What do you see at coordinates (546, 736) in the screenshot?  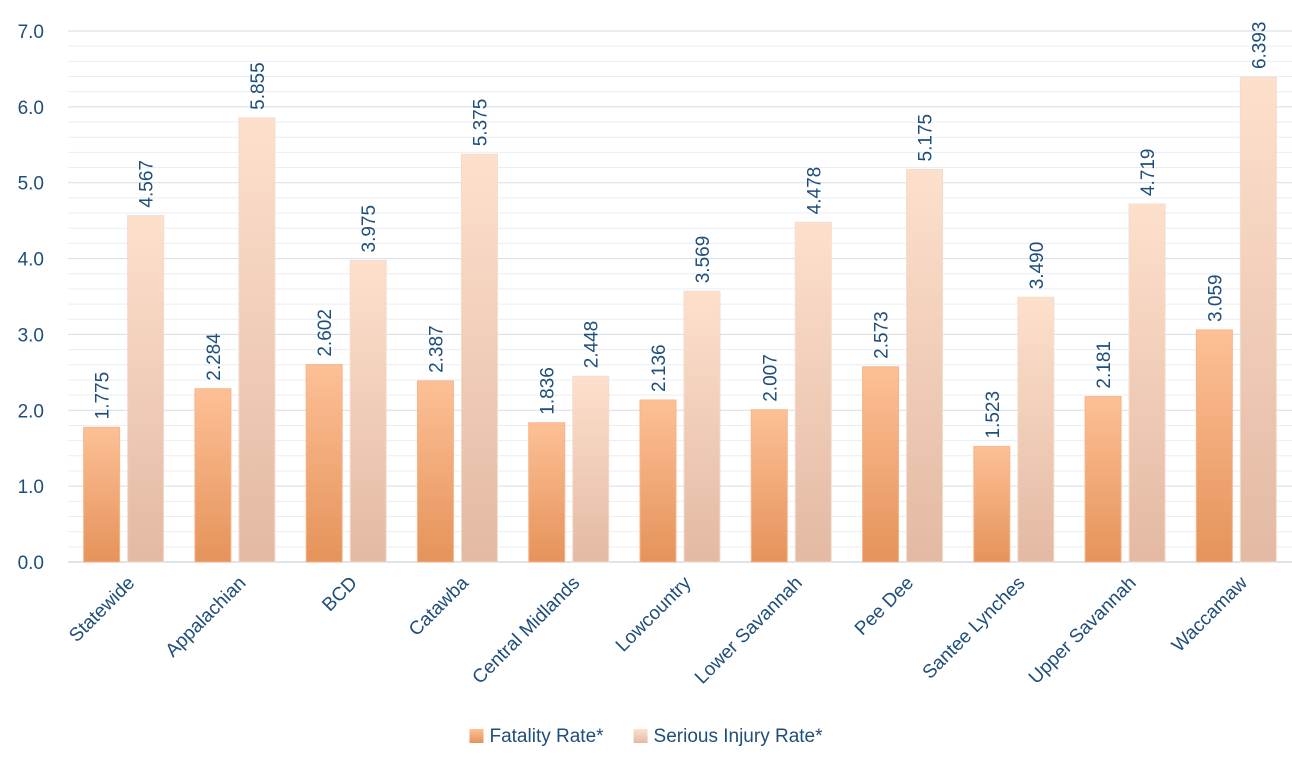 I see `legend-label-fatality: Fatality Rate*` at bounding box center [546, 736].